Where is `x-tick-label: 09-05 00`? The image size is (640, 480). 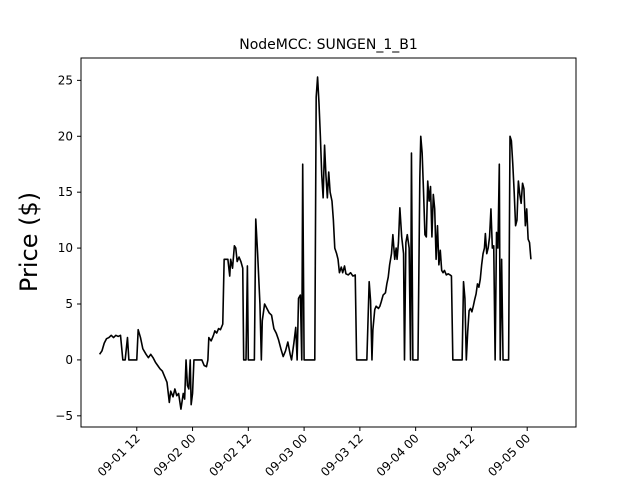 x-tick-label: 09-05 00 is located at coordinates (509, 455).